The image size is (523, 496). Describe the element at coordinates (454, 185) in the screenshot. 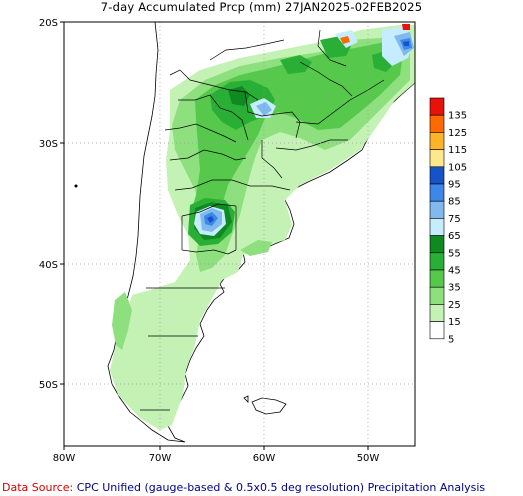

I see `legend-label: 95` at that location.